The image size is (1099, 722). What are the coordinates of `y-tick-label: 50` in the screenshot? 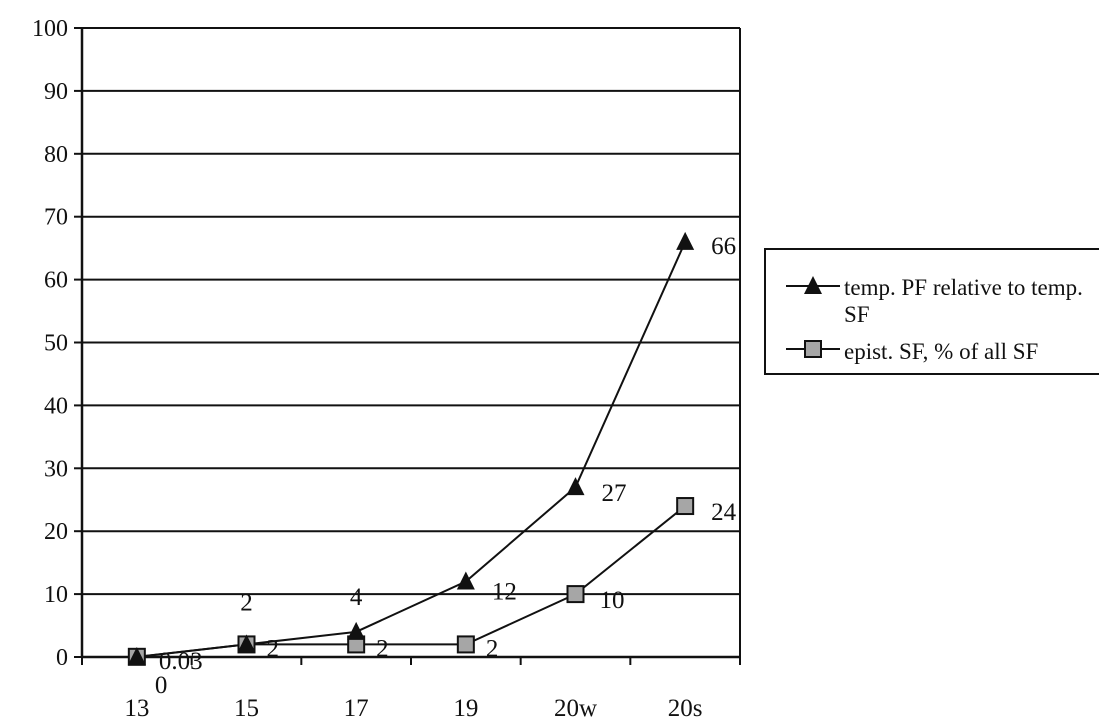 It's located at (56, 344).